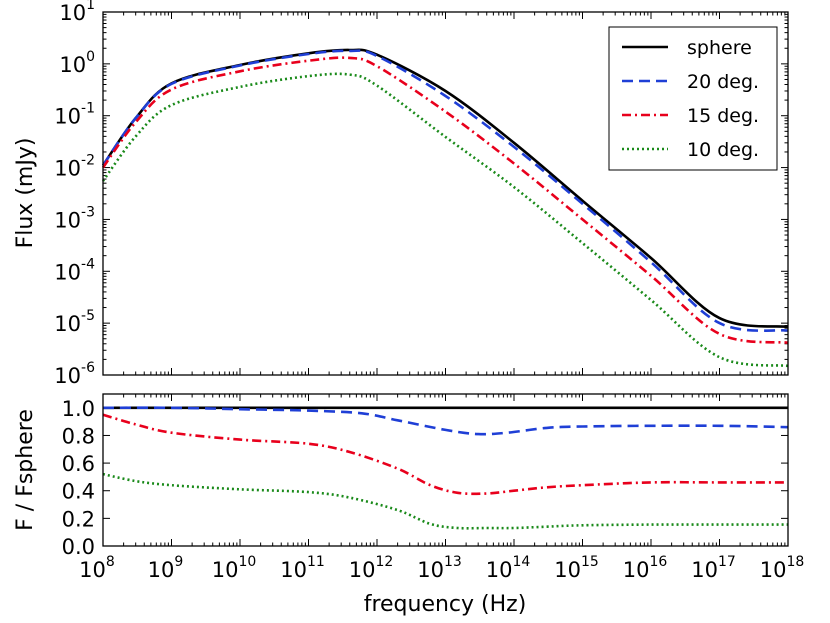 This screenshot has width=830, height=623. What do you see at coordinates (445, 421) in the screenshot?
I see `bottom-series-line-20-deg-` at bounding box center [445, 421].